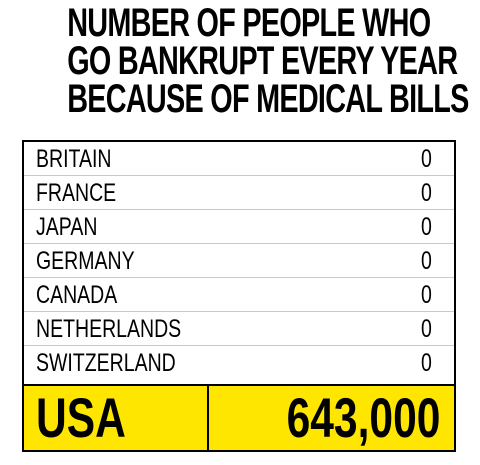 The image size is (480, 465). I want to click on country-label: JAPAN, so click(67, 227).